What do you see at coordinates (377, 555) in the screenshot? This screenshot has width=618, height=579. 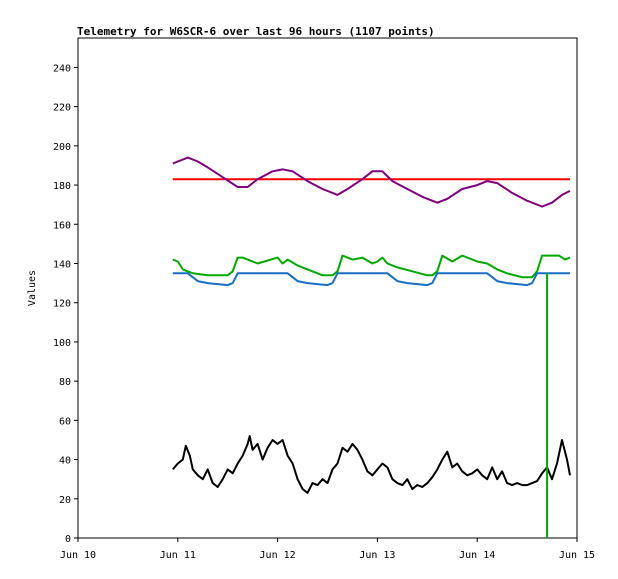 I see `x-tick-label: Jun 13` at bounding box center [377, 555].